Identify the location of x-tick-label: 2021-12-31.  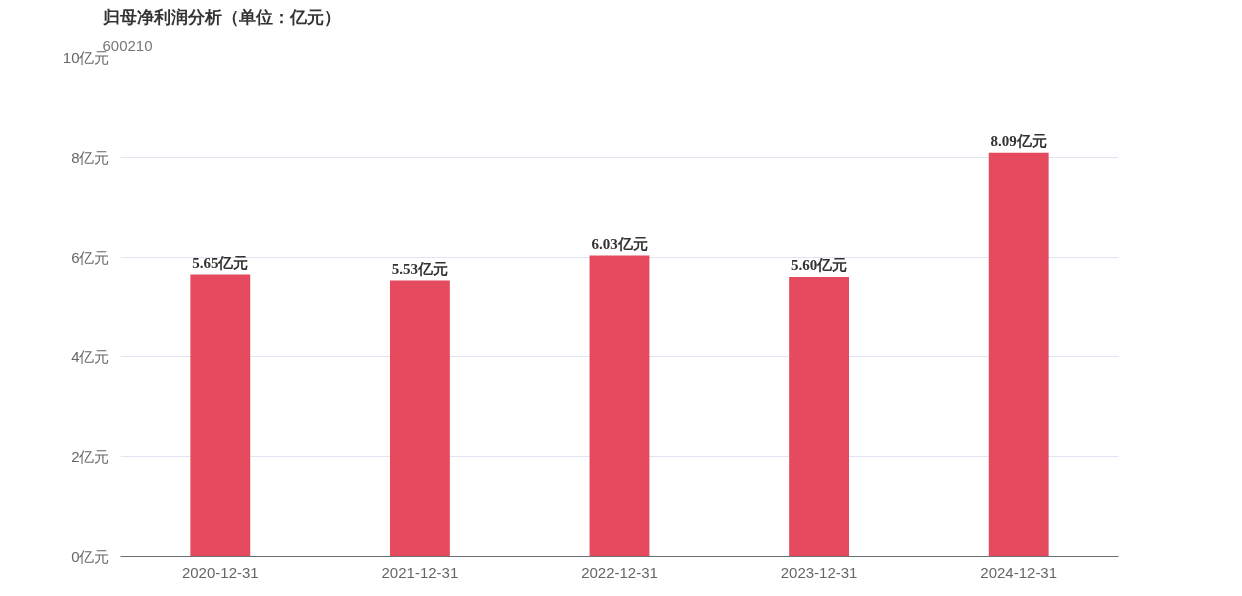
(420, 572).